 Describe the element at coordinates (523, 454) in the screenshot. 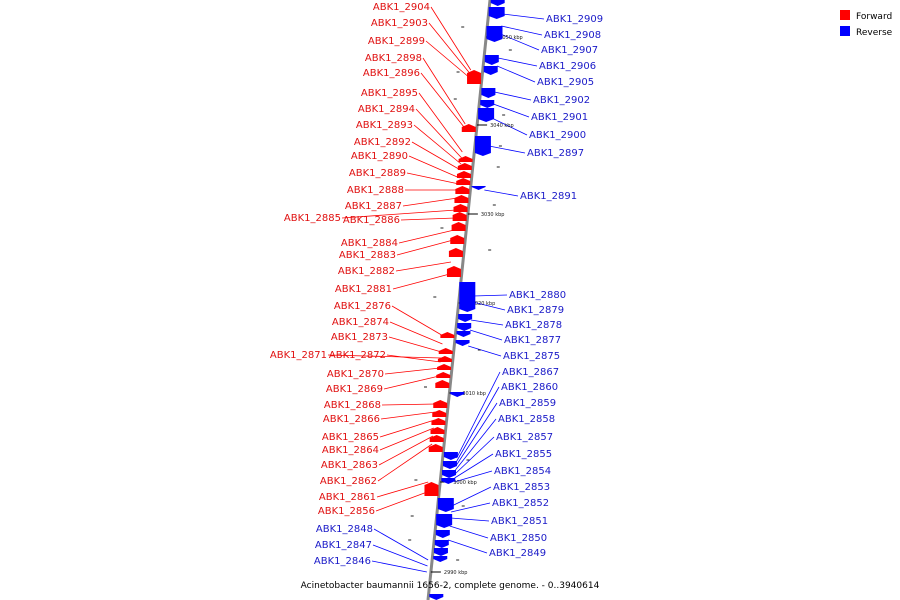

I see `reverse-gene-label: ABK1_2855` at that location.